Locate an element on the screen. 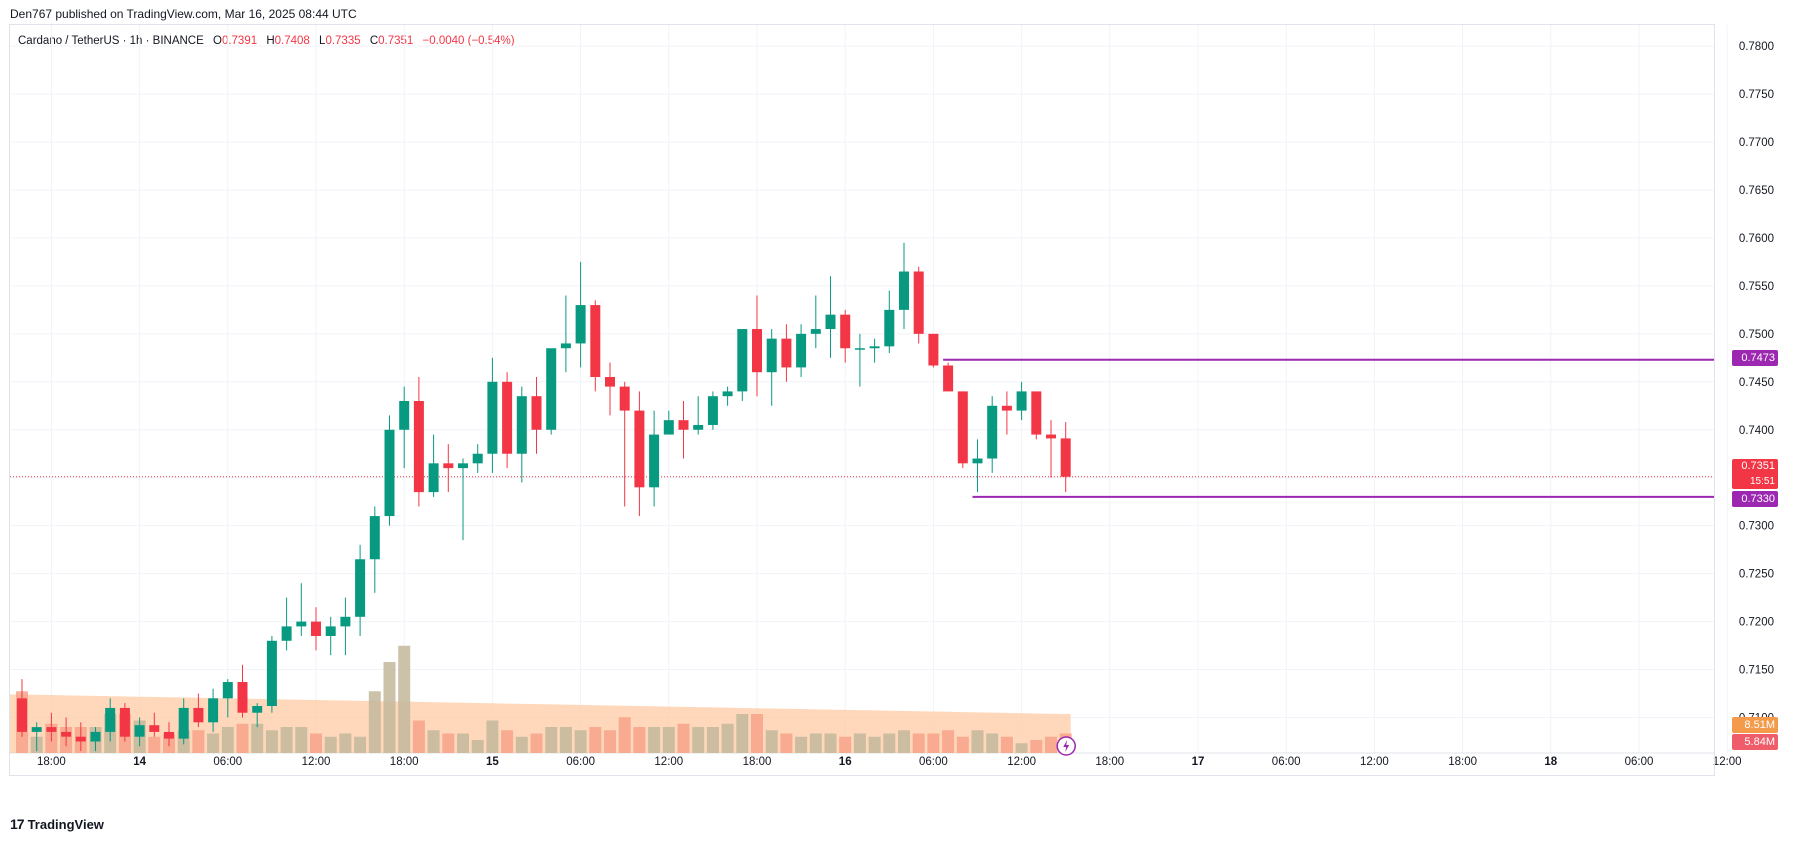 This screenshot has width=1793, height=842. low-label: L is located at coordinates (322, 41).